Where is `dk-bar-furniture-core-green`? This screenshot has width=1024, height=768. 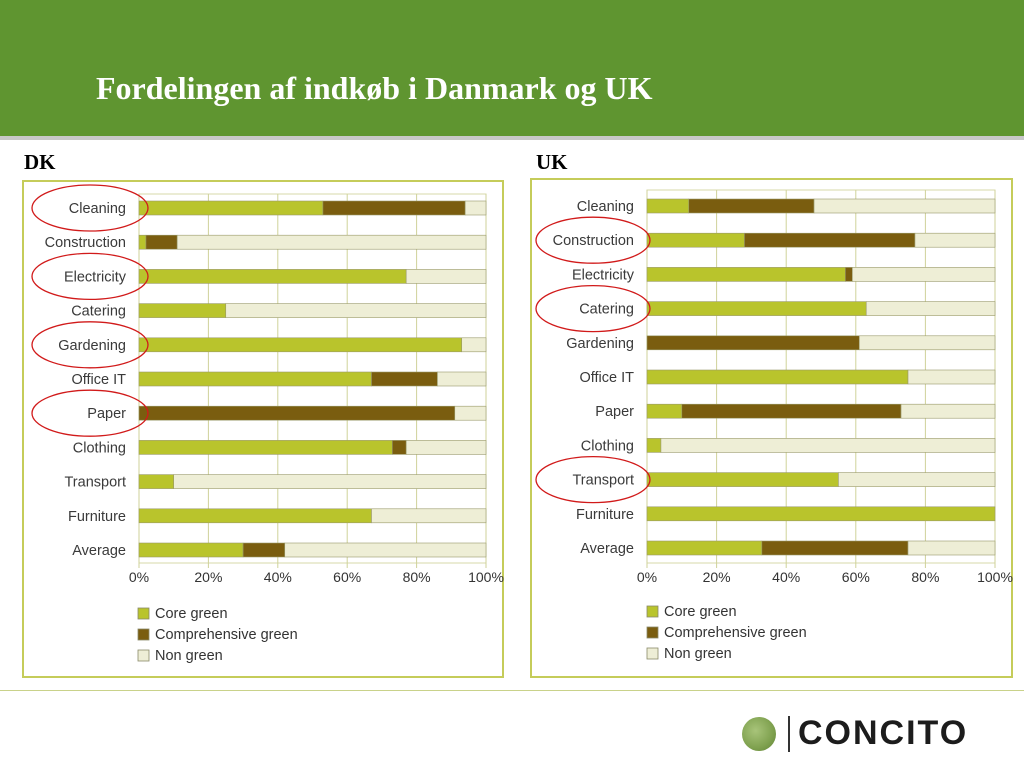 dk-bar-furniture-core-green is located at coordinates (255, 516).